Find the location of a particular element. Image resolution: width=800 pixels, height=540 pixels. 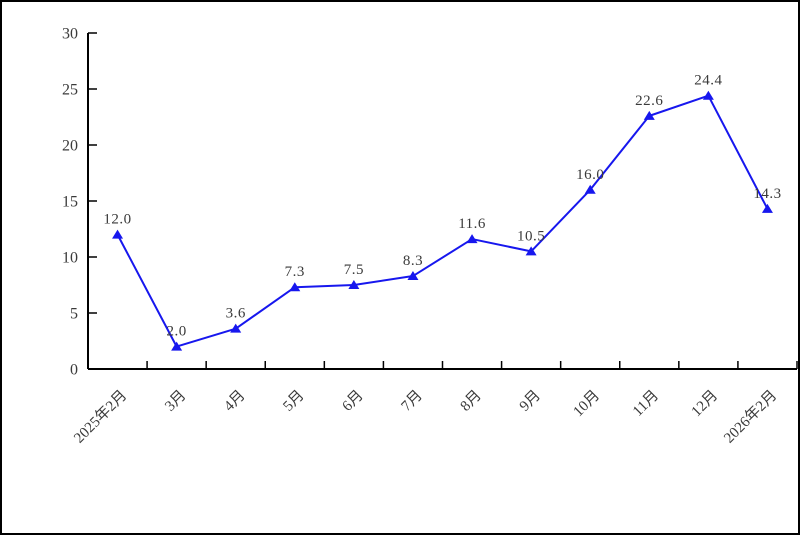

data-point-label: 14.3 is located at coordinates (767, 194).